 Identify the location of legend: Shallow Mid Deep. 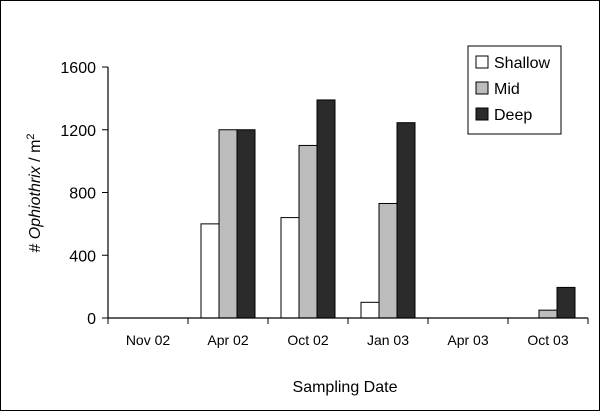
(514, 90).